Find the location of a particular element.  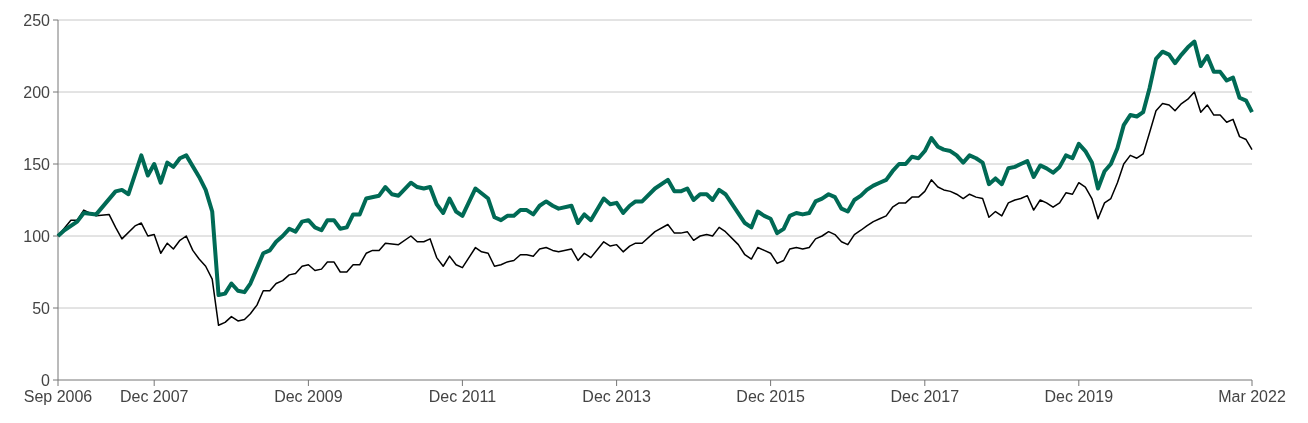

y-tick-label: 150 is located at coordinates (37, 164).